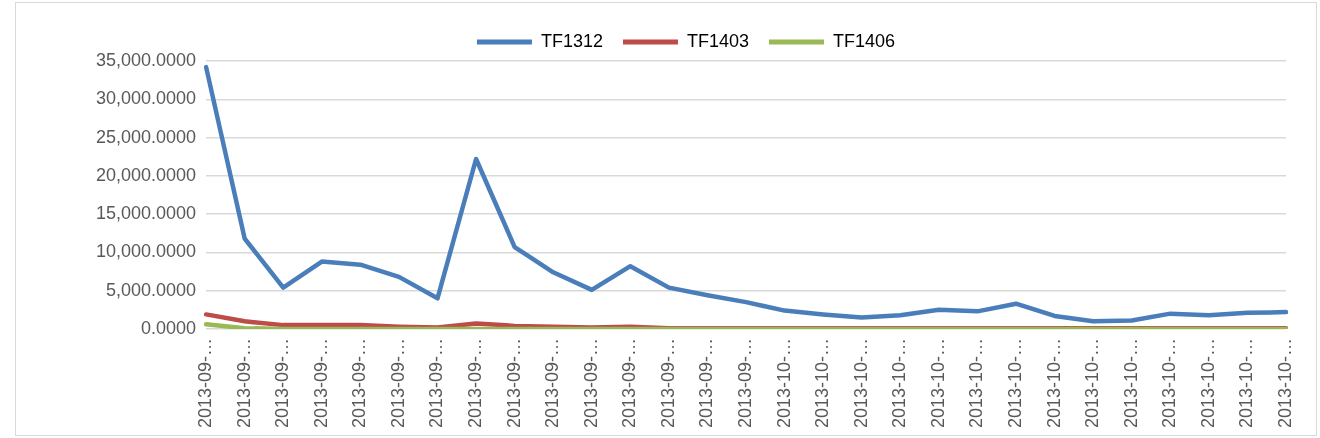 The height and width of the screenshot is (438, 1320). What do you see at coordinates (146, 136) in the screenshot?
I see `y-tick-label: 25,000.0000` at bounding box center [146, 136].